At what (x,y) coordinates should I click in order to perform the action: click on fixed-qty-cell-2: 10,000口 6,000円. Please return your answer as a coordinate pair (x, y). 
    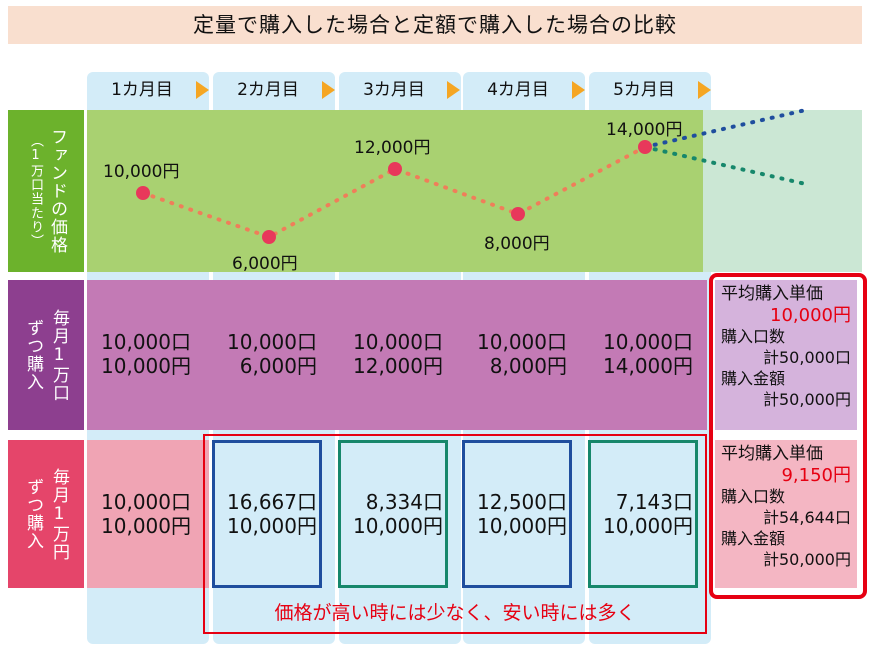
    Looking at the image, I should click on (265, 354).